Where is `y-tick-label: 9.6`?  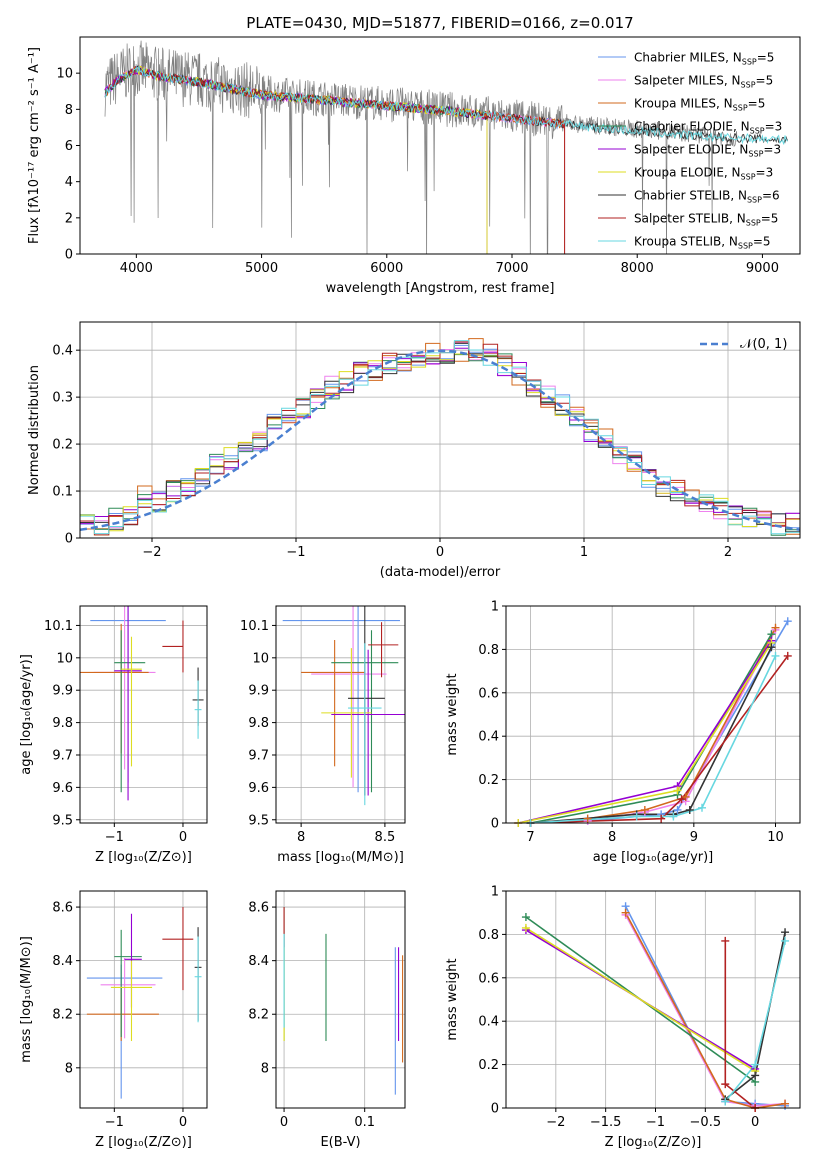 y-tick-label: 9.6 is located at coordinates (62, 788).